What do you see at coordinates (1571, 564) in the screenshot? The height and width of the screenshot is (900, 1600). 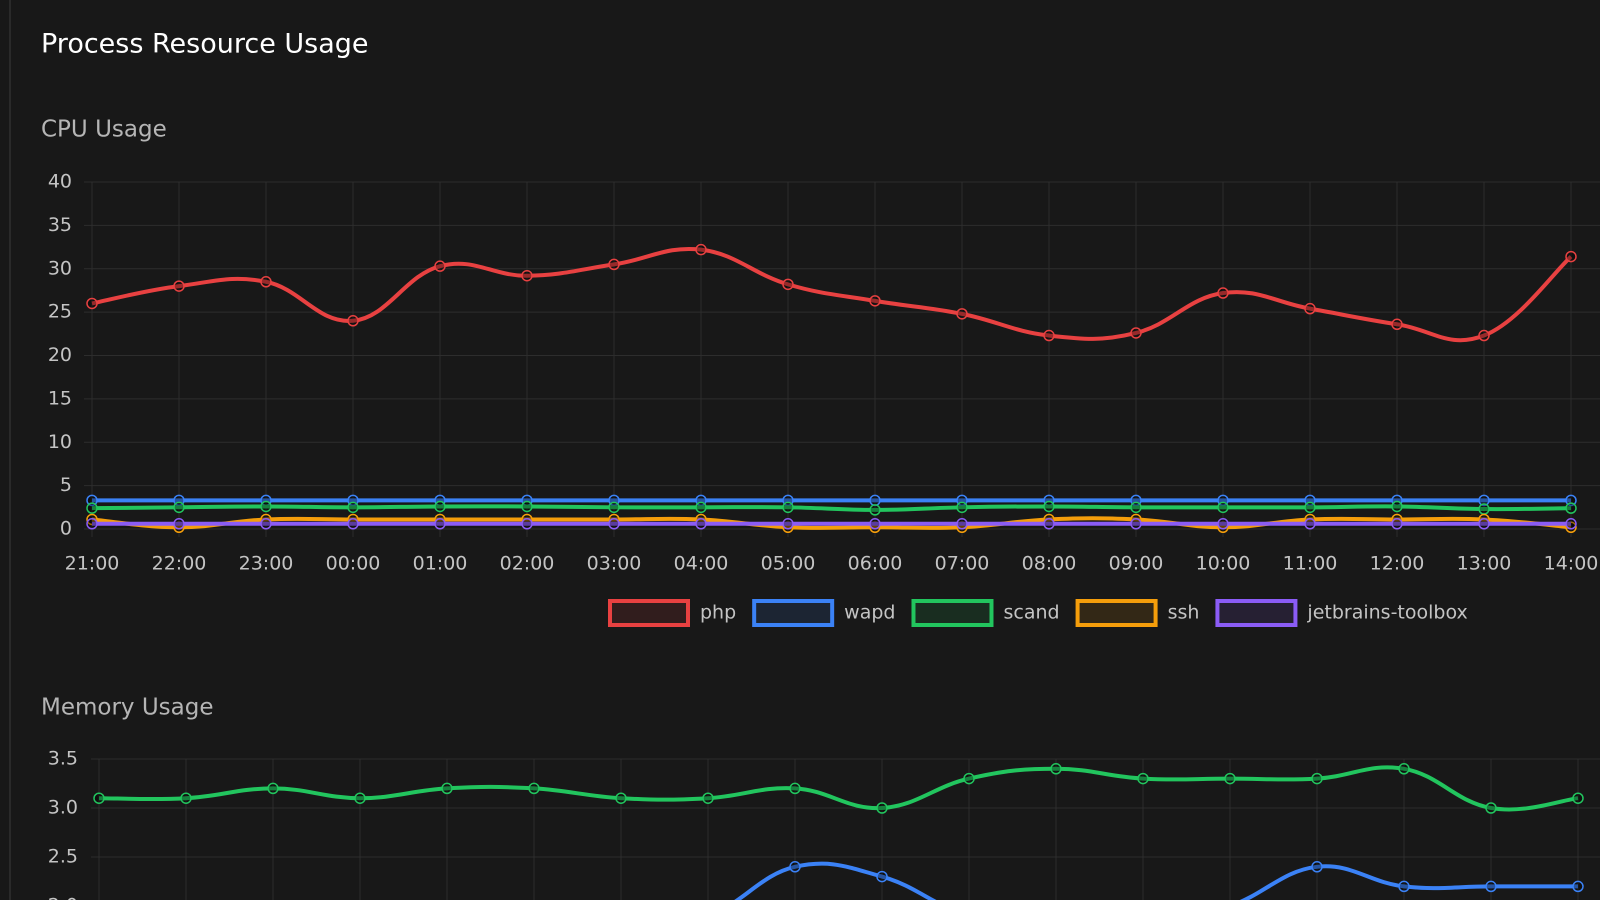 I see `x-tick-label: 14:00` at bounding box center [1571, 564].